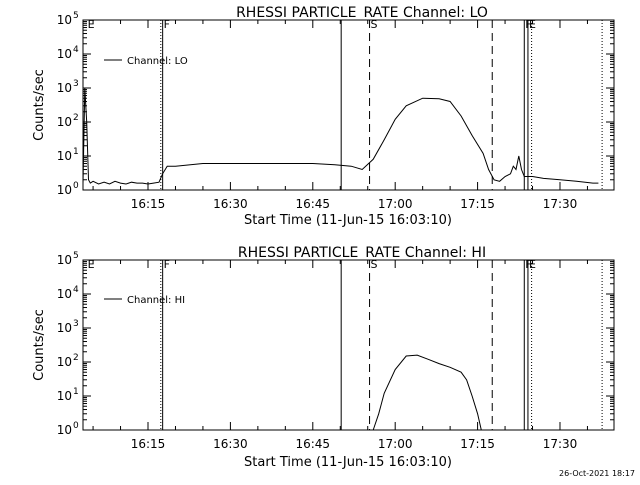 The image size is (640, 485). I want to click on legend: Channel: LO, so click(146, 61).